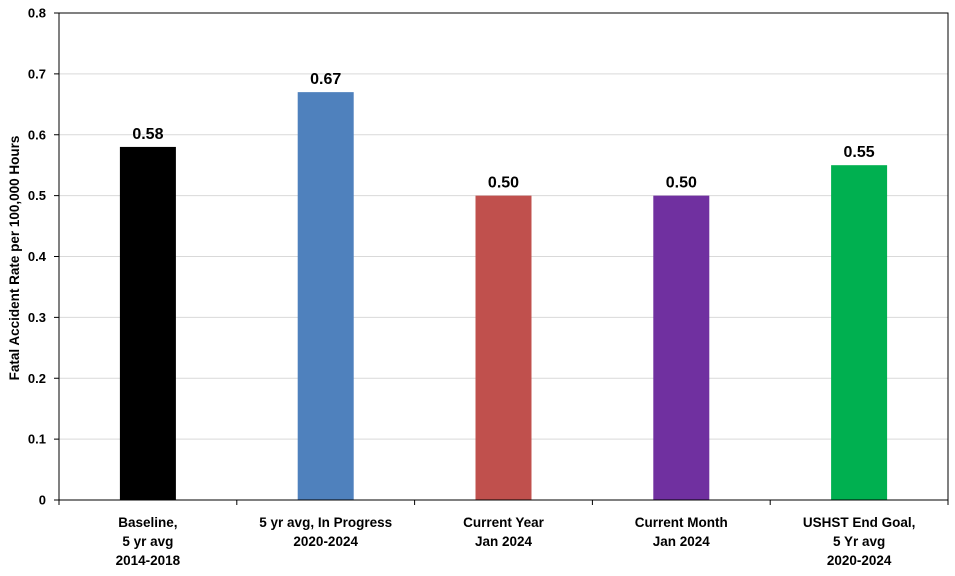 This screenshot has height=576, width=955. I want to click on y-tick-label: 0.8, so click(37, 13).